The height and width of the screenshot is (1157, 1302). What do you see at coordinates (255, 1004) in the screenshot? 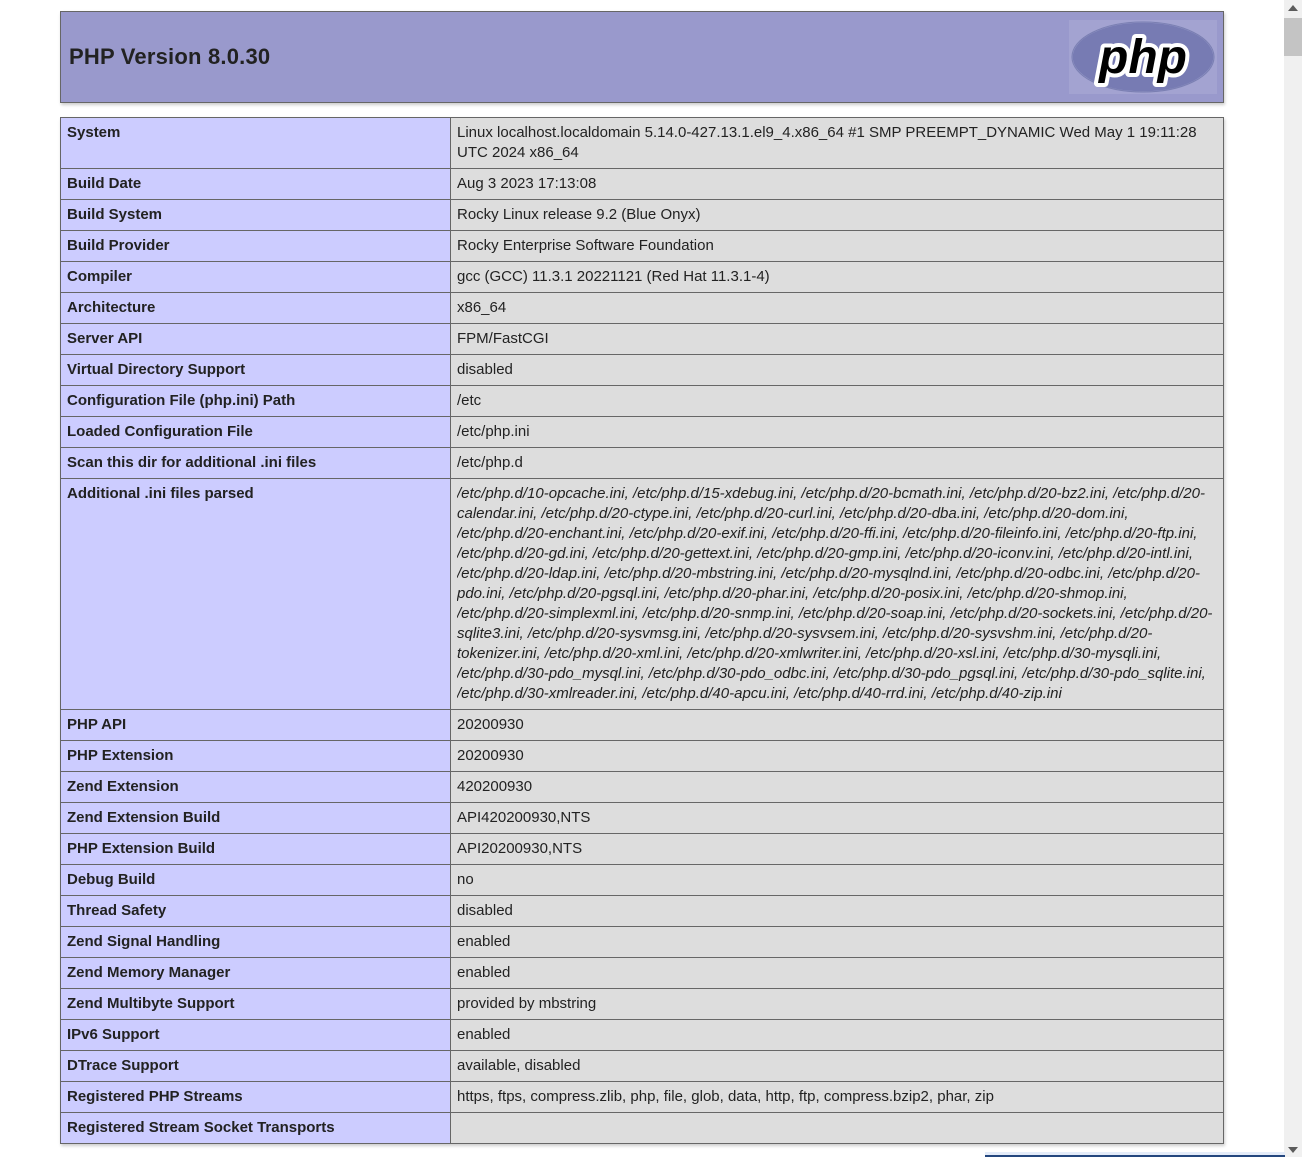
I see `row-label: Zend Multibyte Support` at bounding box center [255, 1004].